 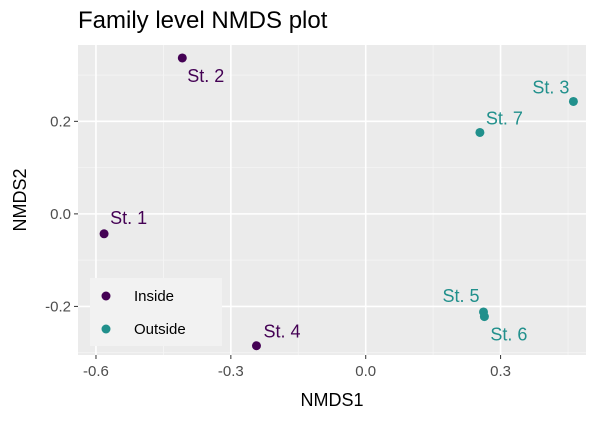 What do you see at coordinates (106, 329) in the screenshot?
I see `legend-key-outside` at bounding box center [106, 329].